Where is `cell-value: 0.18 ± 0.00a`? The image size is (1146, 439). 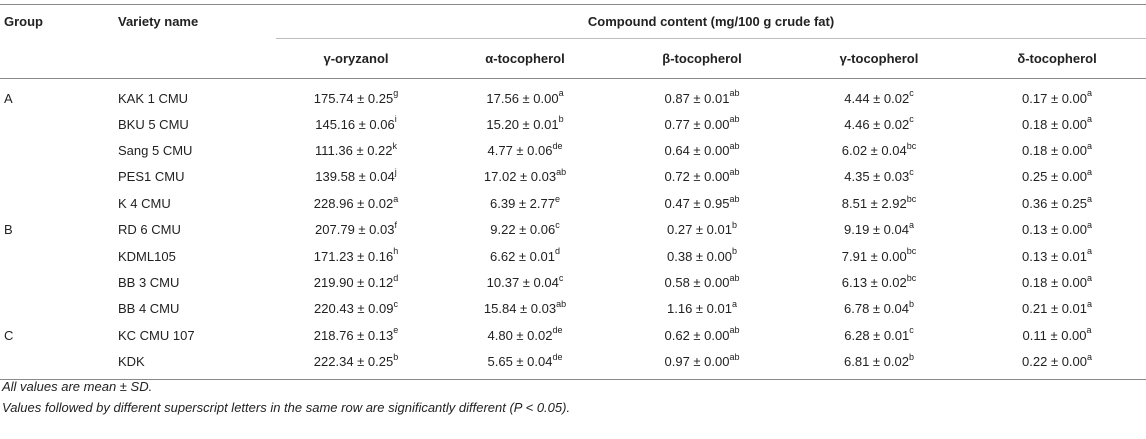
cell-value: 0.18 ± 0.00a is located at coordinates (1057, 282).